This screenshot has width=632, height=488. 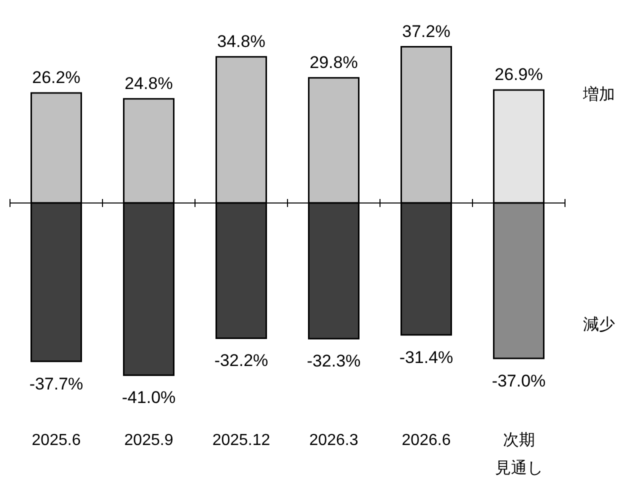 I want to click on x-tick-label: 2025.9, so click(x=149, y=440).